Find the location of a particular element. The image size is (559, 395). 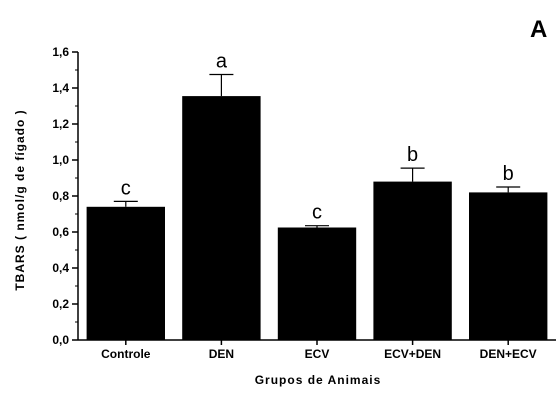

bar-controle is located at coordinates (125, 273).